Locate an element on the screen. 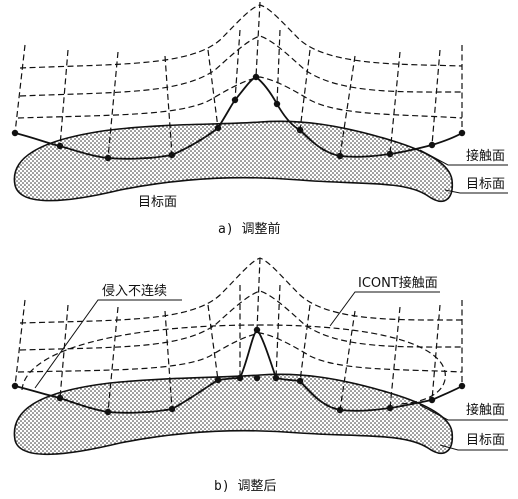  leader-contact-b is located at coordinates (463, 412).